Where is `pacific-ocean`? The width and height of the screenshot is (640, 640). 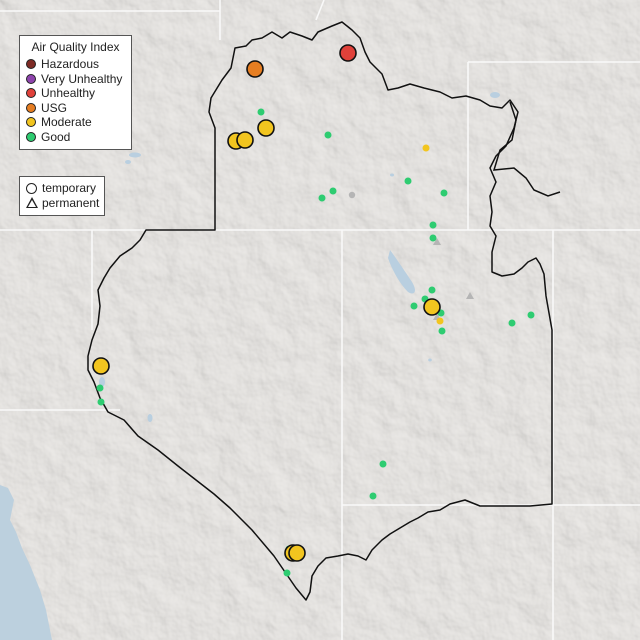 pacific-ocean is located at coordinates (26, 562).